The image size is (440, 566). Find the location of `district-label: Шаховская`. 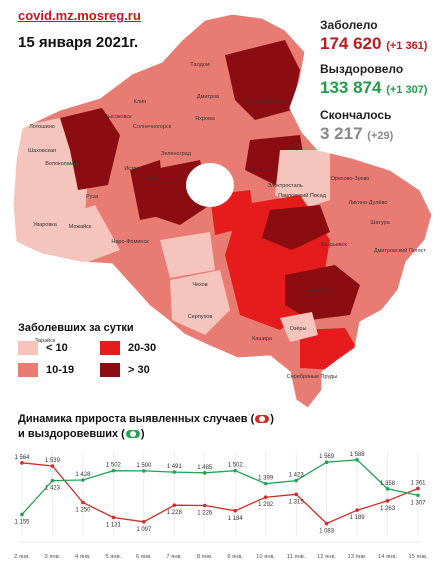

district-label: Шаховская is located at coordinates (42, 151).